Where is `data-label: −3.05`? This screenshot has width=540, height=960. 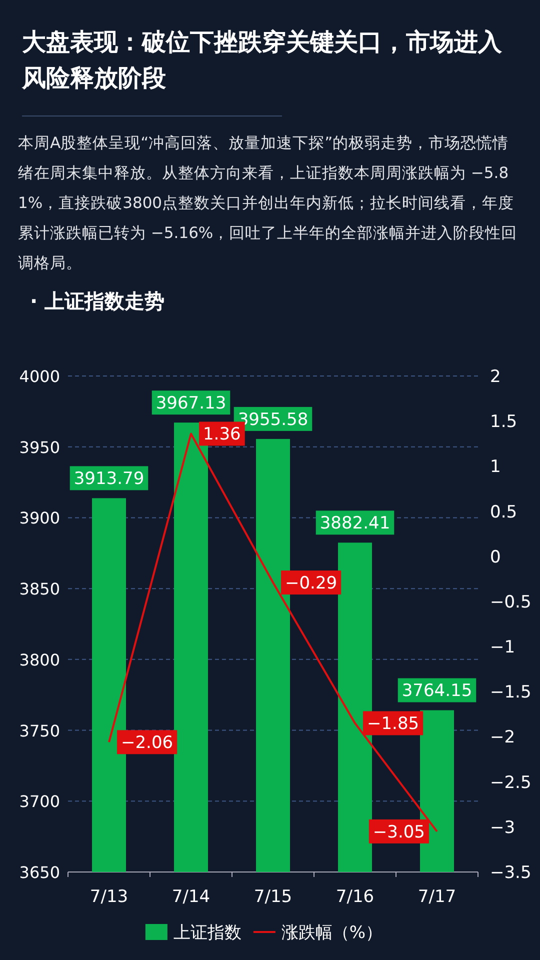
data-label: −3.05 is located at coordinates (399, 832).